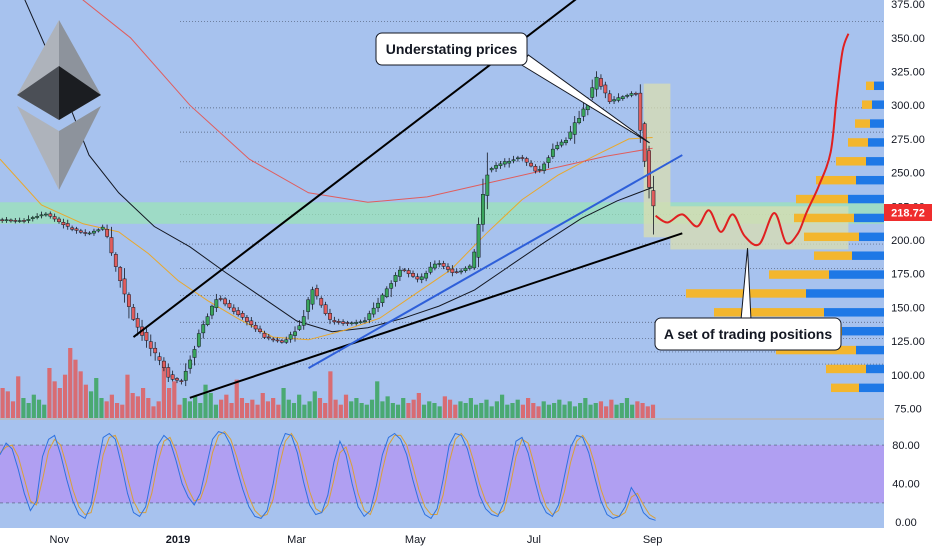  I want to click on oscillator-tick-label: 40.00, so click(906, 485).